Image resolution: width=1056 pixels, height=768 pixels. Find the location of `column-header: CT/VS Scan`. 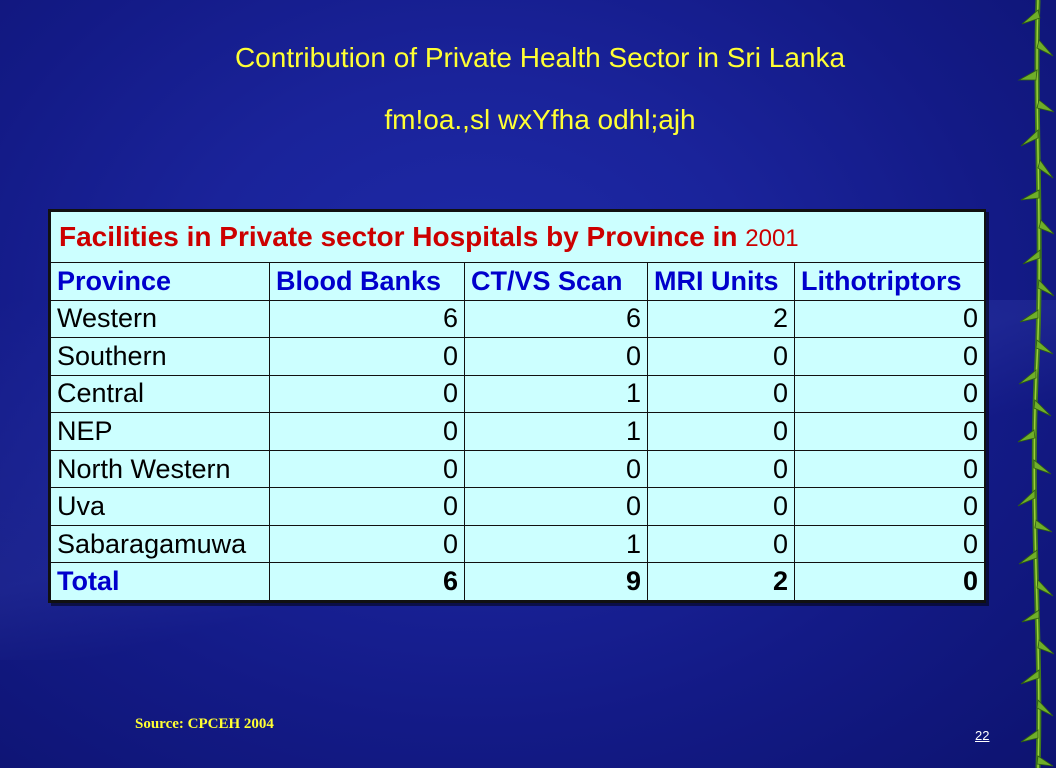

column-header: CT/VS Scan is located at coordinates (556, 281).